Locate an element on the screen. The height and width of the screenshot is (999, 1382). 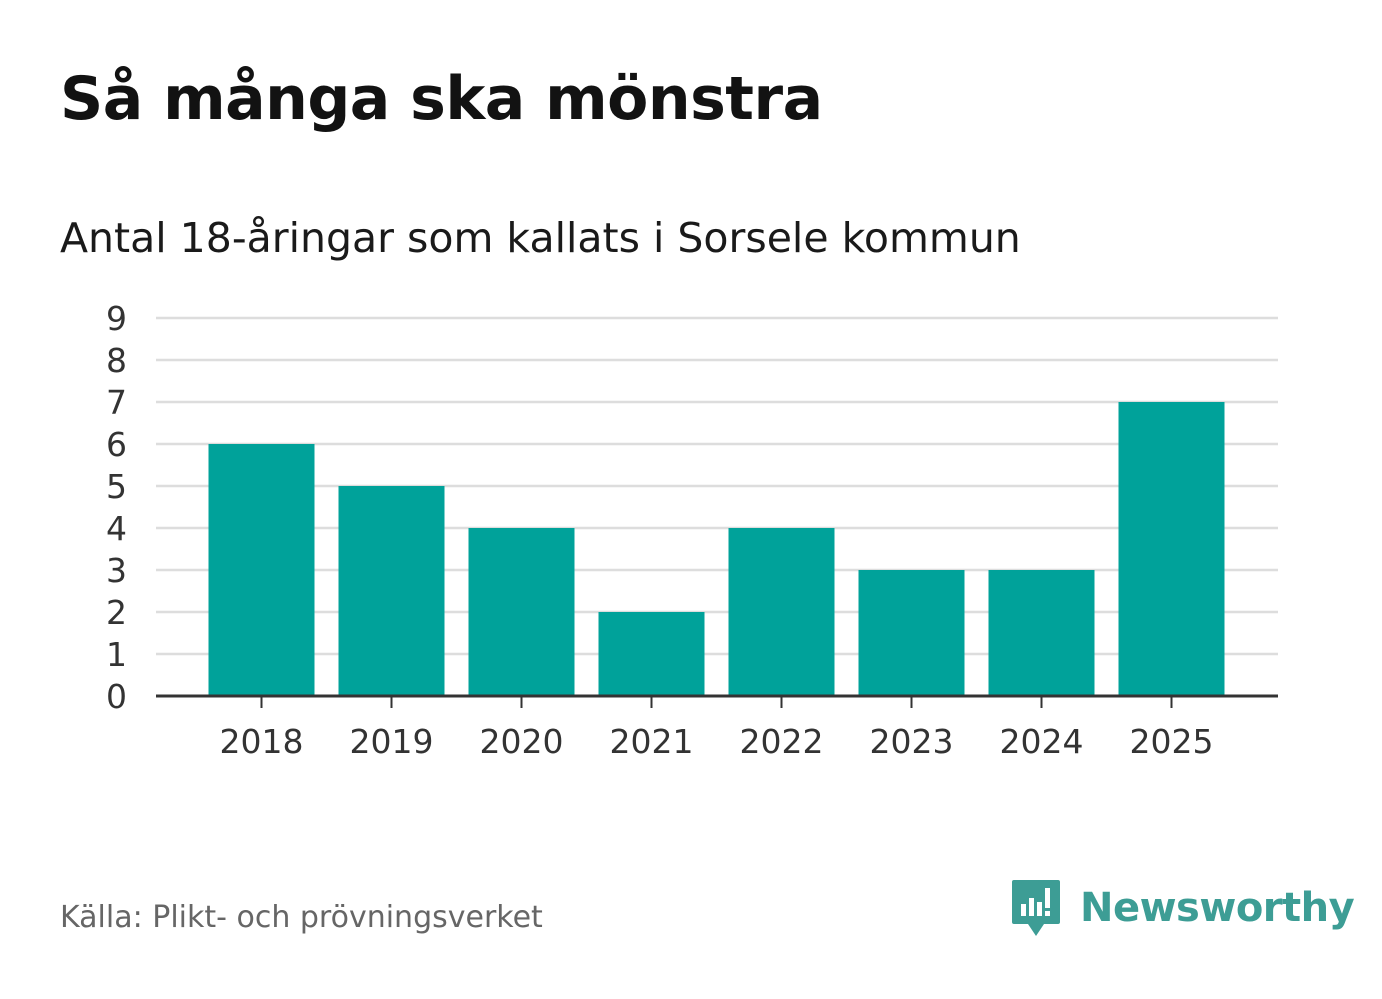
bar-2018 is located at coordinates (261, 570).